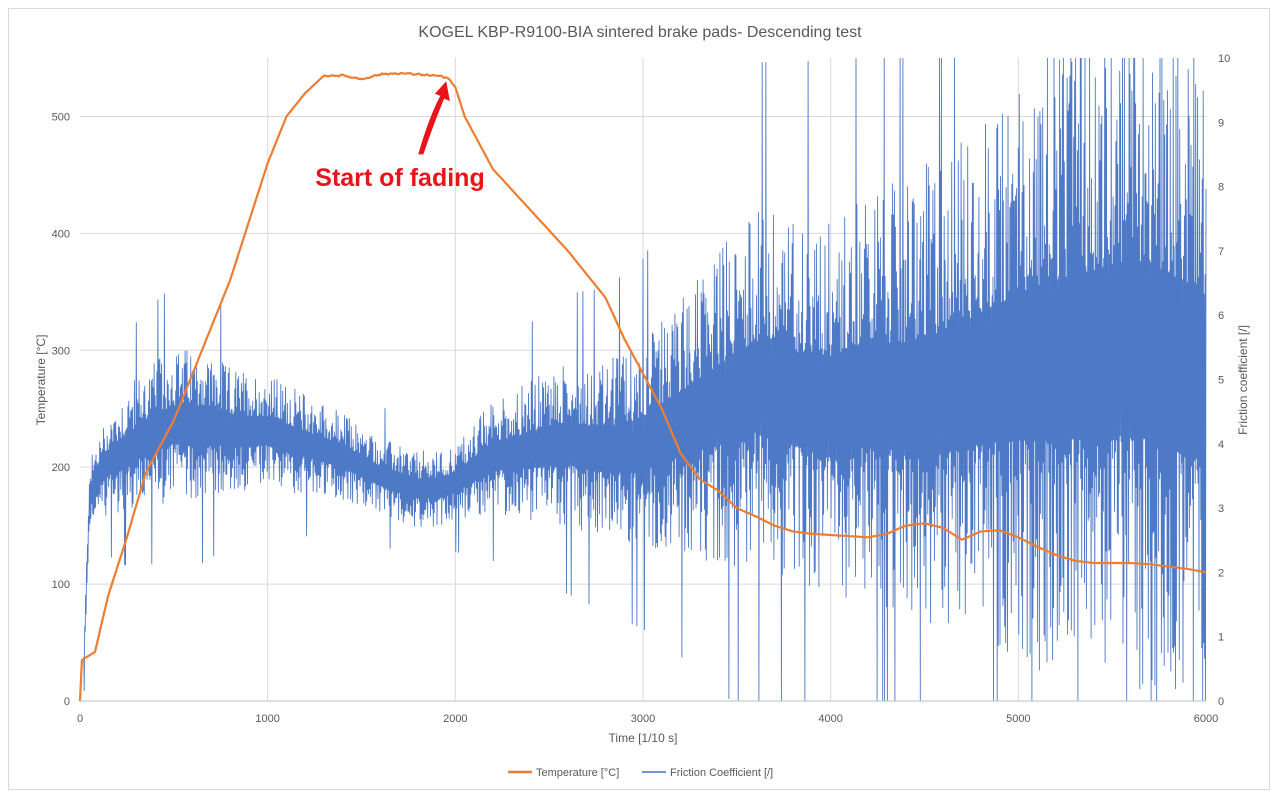 The image size is (1280, 800). I want to click on y-tick-label: 500, so click(61, 117).